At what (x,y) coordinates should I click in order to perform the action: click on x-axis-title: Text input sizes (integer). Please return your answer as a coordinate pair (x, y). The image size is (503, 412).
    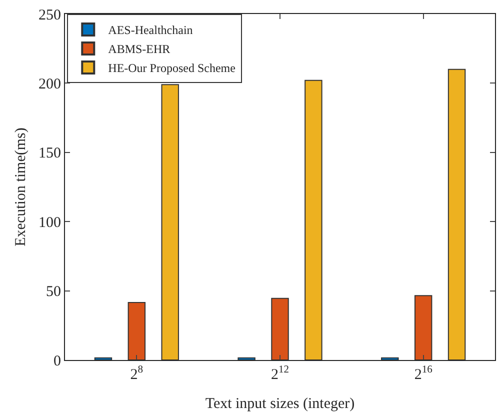
    Looking at the image, I should click on (280, 404).